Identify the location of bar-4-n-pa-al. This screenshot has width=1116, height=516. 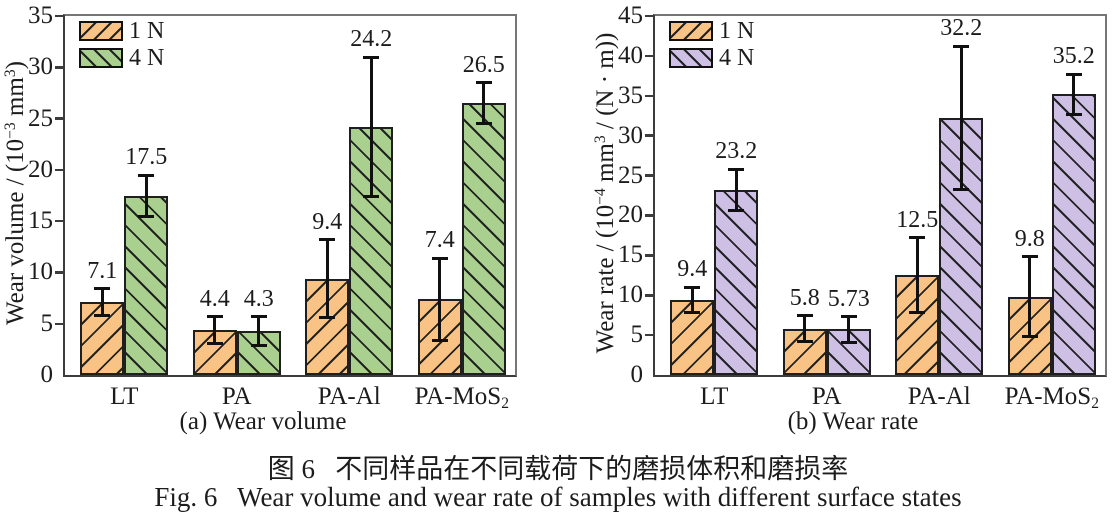
(371, 250).